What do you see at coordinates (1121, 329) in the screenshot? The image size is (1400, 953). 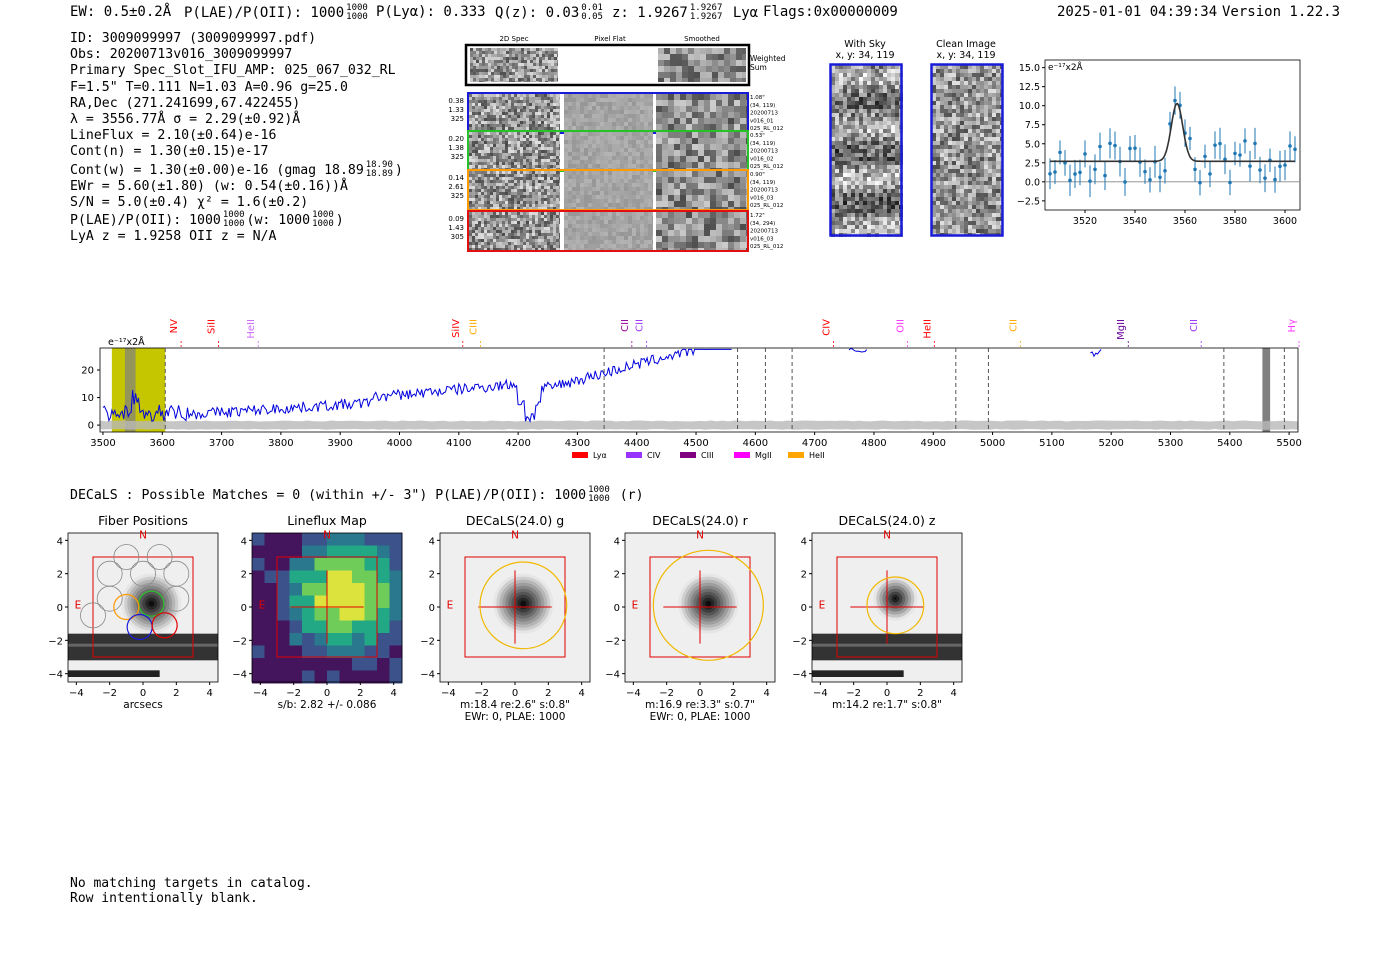 I see `spectral-line-label: MgII` at bounding box center [1121, 329].